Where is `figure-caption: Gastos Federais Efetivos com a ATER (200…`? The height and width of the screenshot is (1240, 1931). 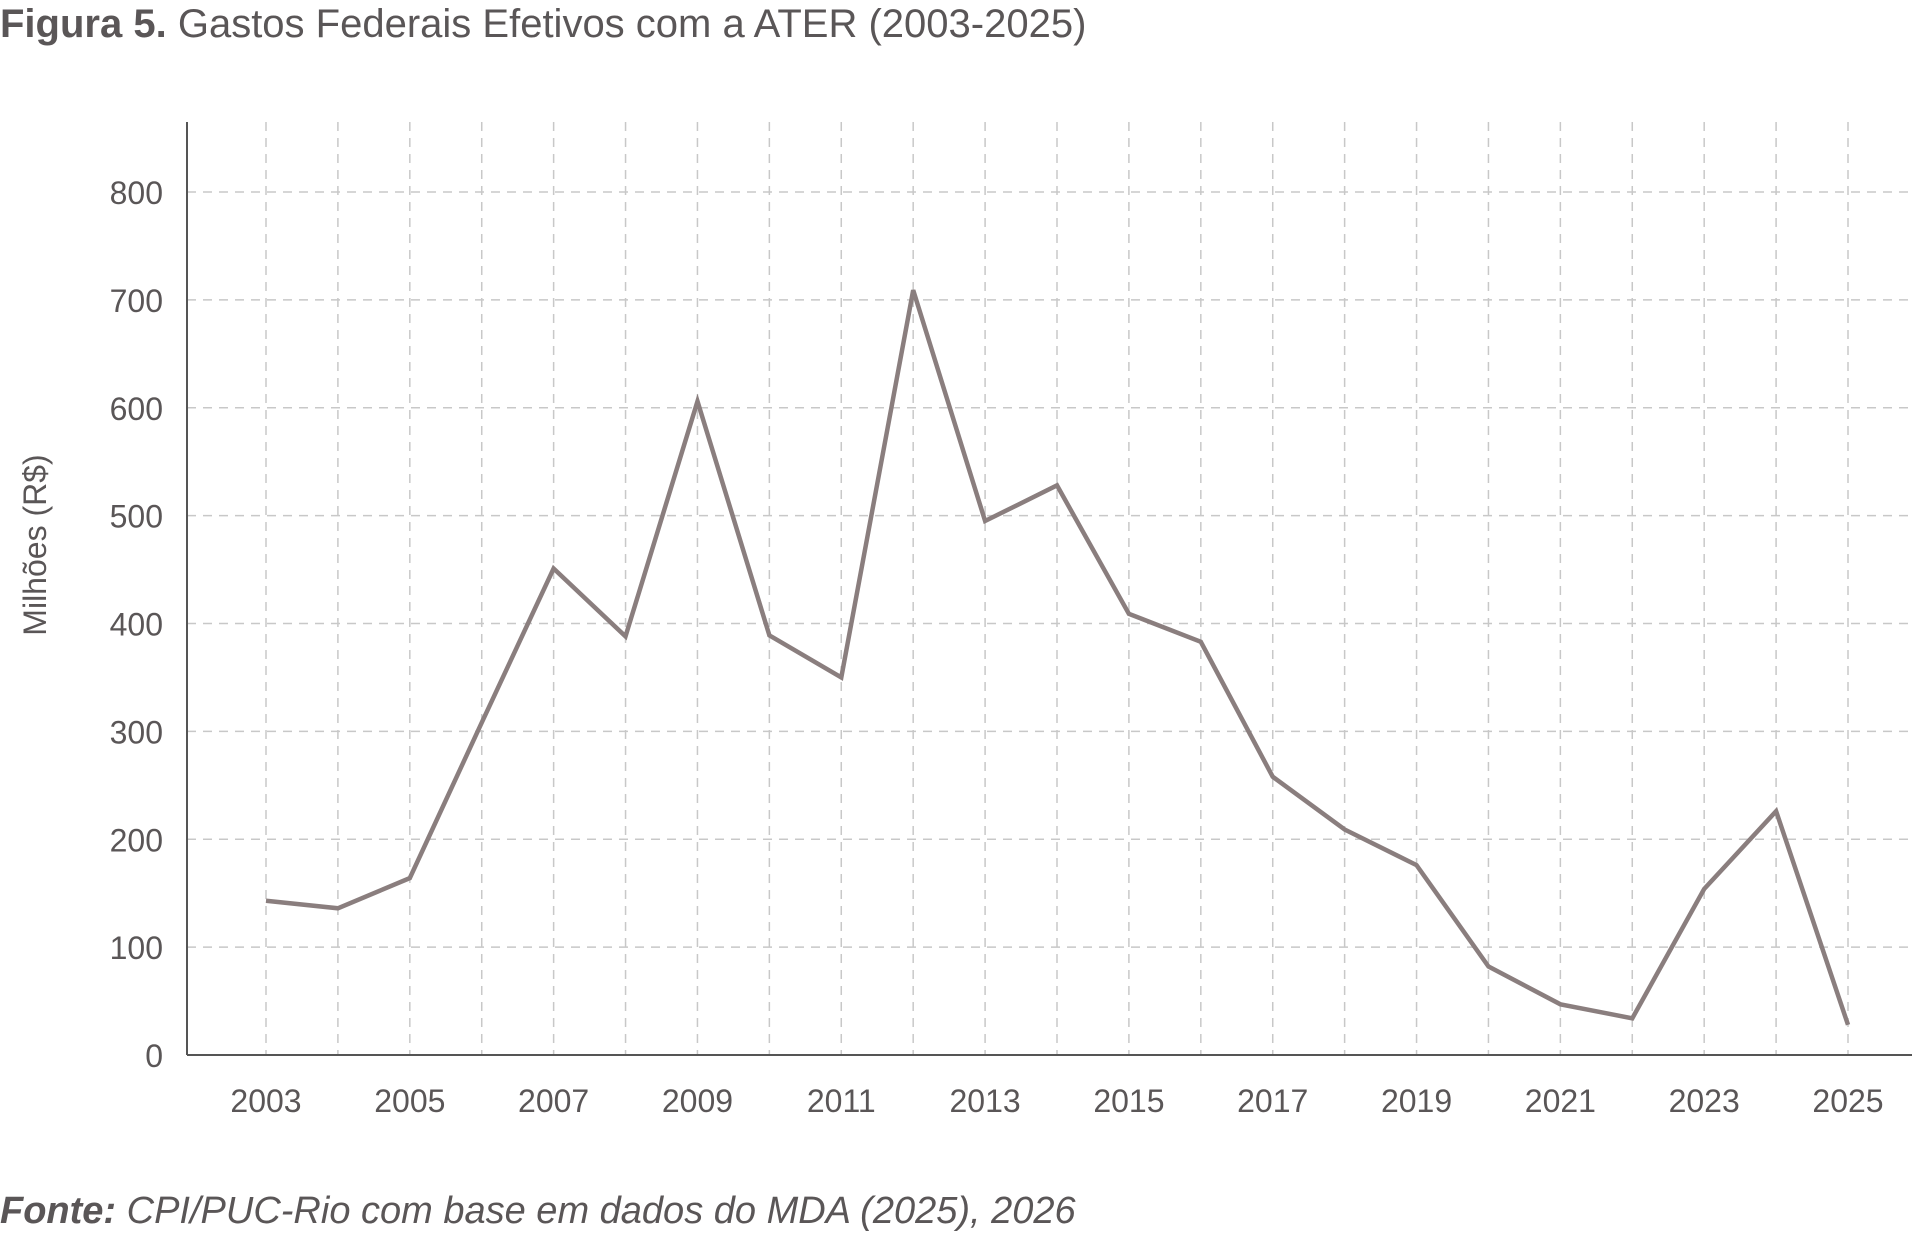
figure-caption: Gastos Federais Efetivos com a ATER (200… is located at coordinates (632, 24).